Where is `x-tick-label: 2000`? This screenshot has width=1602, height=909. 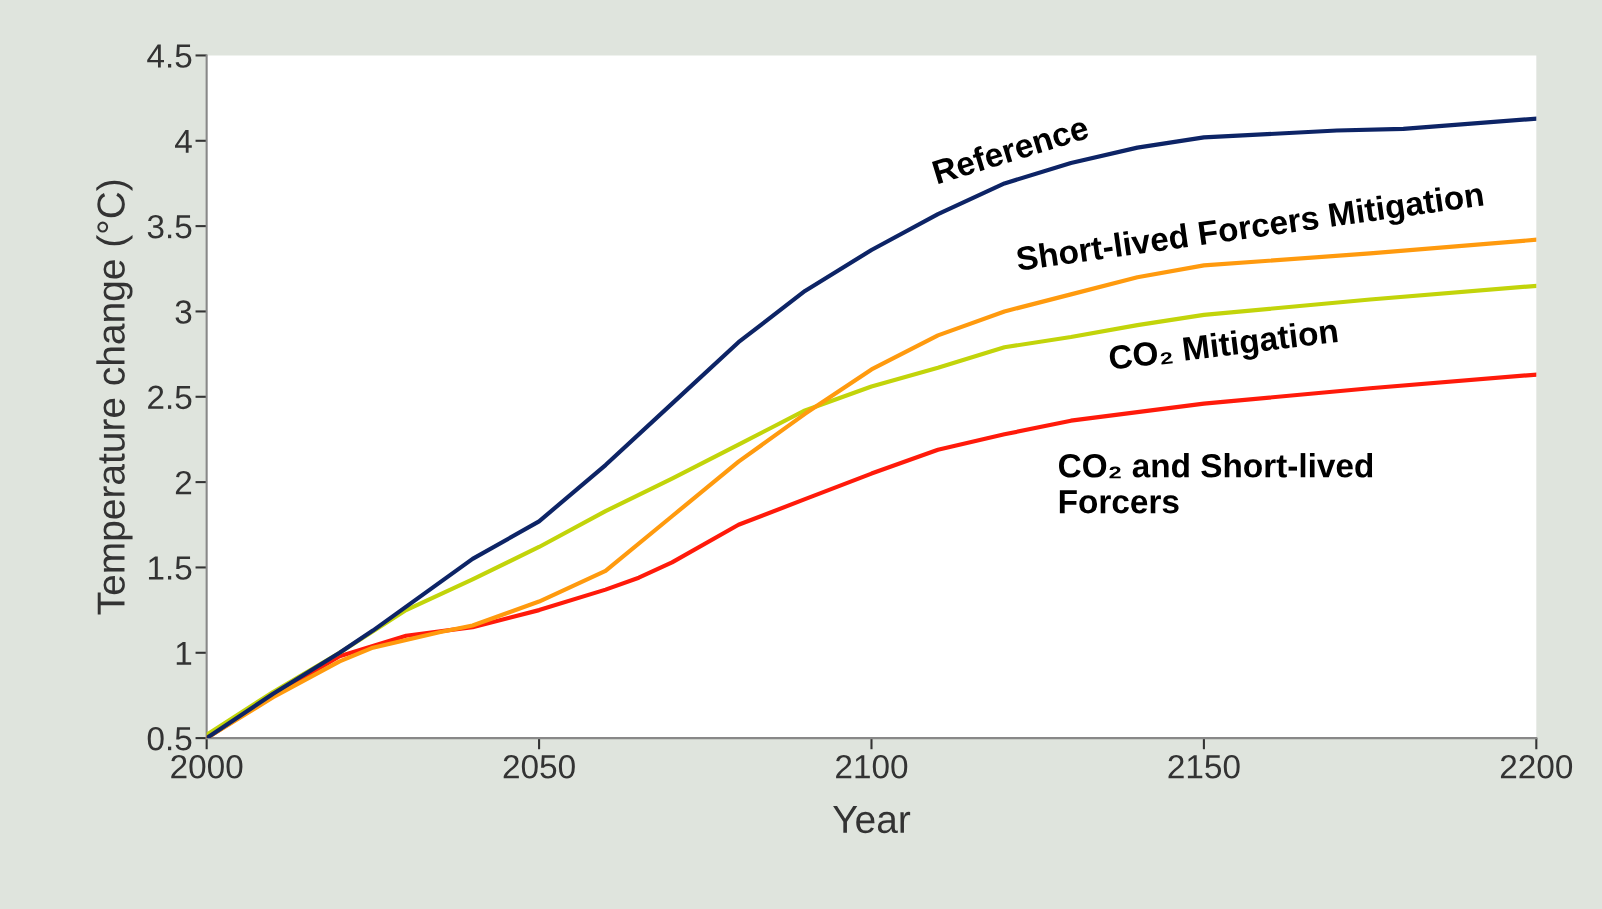
x-tick-label: 2000 is located at coordinates (207, 766).